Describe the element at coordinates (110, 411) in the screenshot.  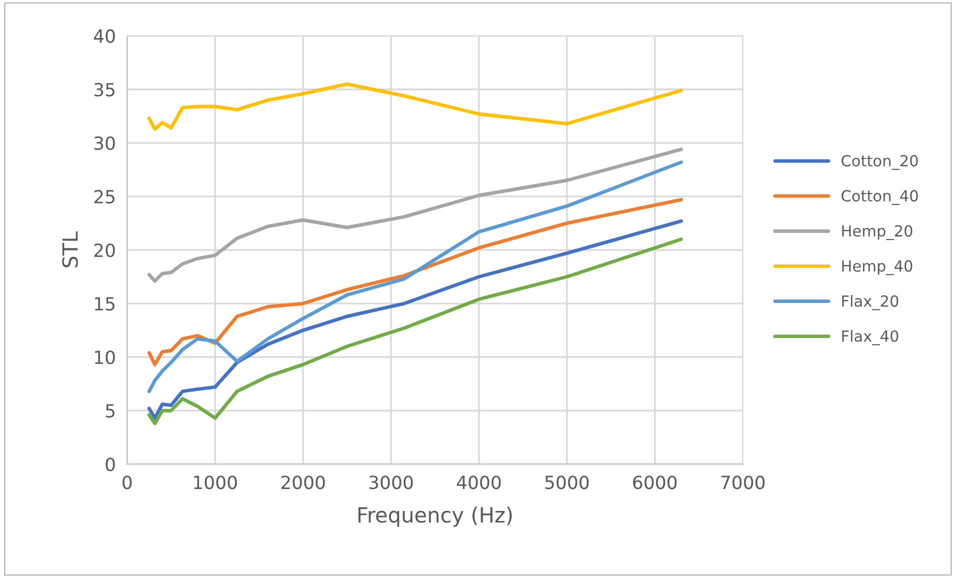
I see `y-tick-label: 5` at that location.